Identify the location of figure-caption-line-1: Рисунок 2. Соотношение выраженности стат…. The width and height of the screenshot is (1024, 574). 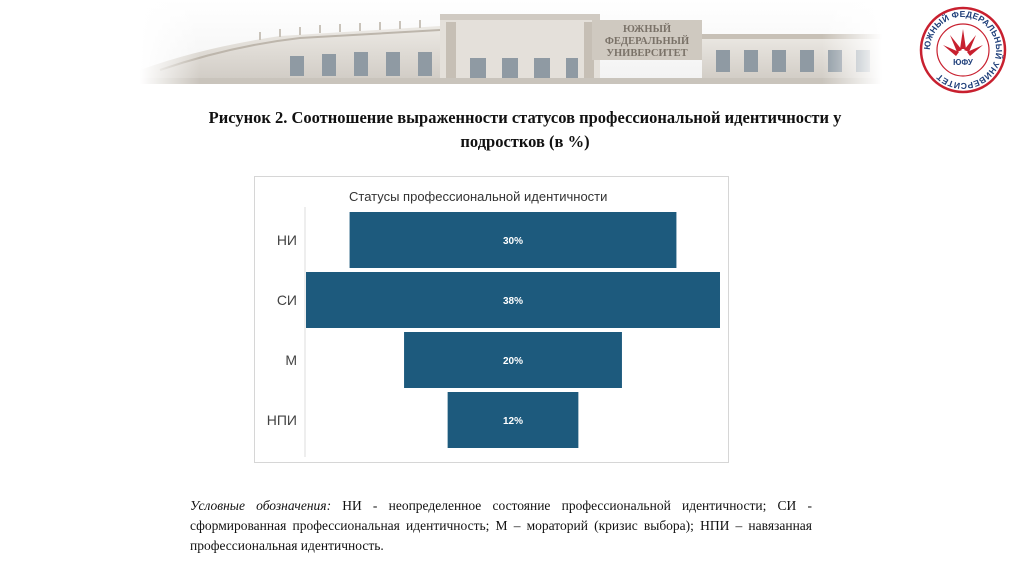
(525, 117).